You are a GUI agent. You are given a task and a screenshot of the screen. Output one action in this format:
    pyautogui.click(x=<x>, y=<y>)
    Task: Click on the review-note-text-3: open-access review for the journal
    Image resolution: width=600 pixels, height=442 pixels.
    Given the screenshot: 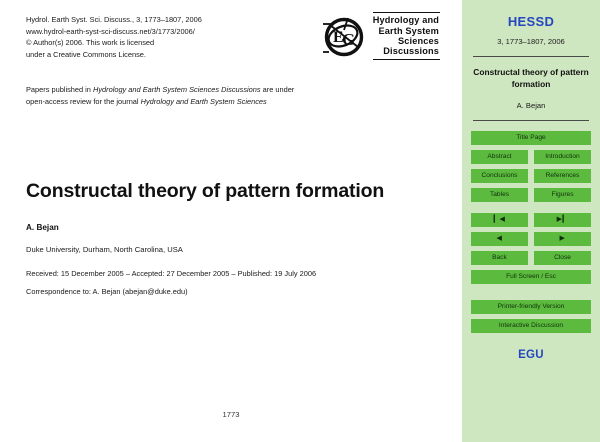 What is the action you would take?
    pyautogui.click(x=83, y=101)
    